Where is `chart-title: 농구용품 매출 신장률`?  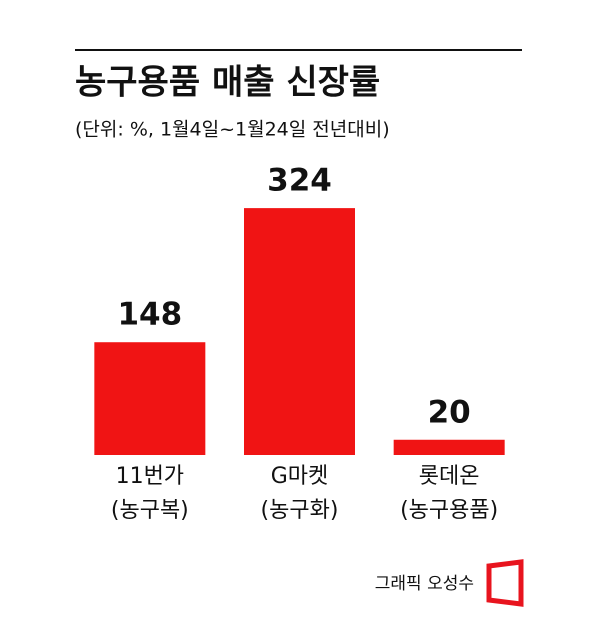 chart-title: 농구용품 매출 신장률 is located at coordinates (227, 83).